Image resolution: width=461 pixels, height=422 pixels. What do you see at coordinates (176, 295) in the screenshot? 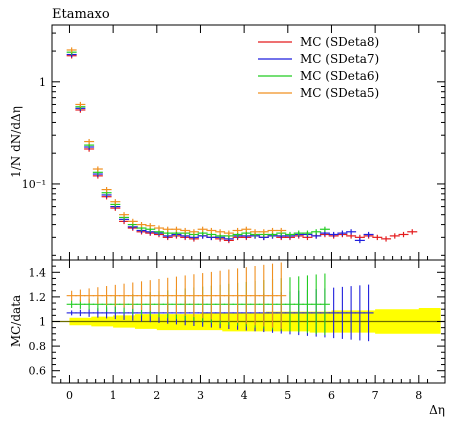
I see `ratio-series-mc-sdeta5-` at bounding box center [176, 295].